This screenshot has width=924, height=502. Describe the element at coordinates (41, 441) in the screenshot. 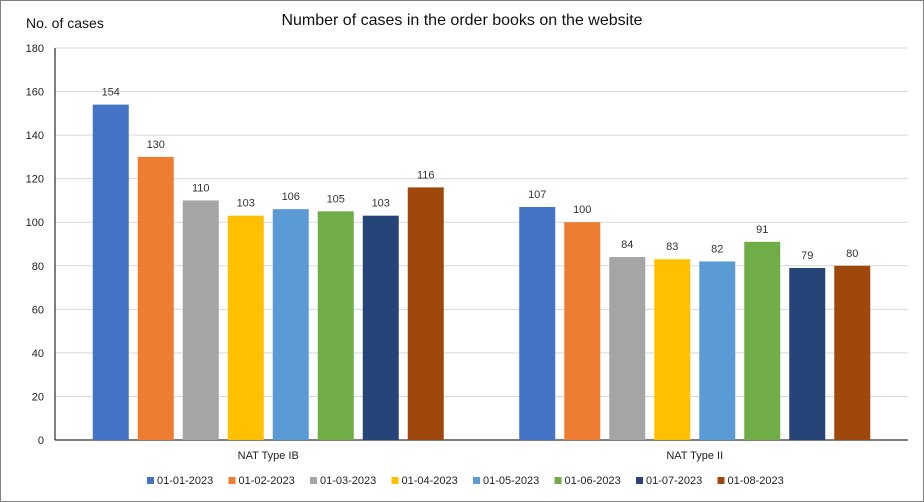

I see `y-tick-label: 0` at that location.